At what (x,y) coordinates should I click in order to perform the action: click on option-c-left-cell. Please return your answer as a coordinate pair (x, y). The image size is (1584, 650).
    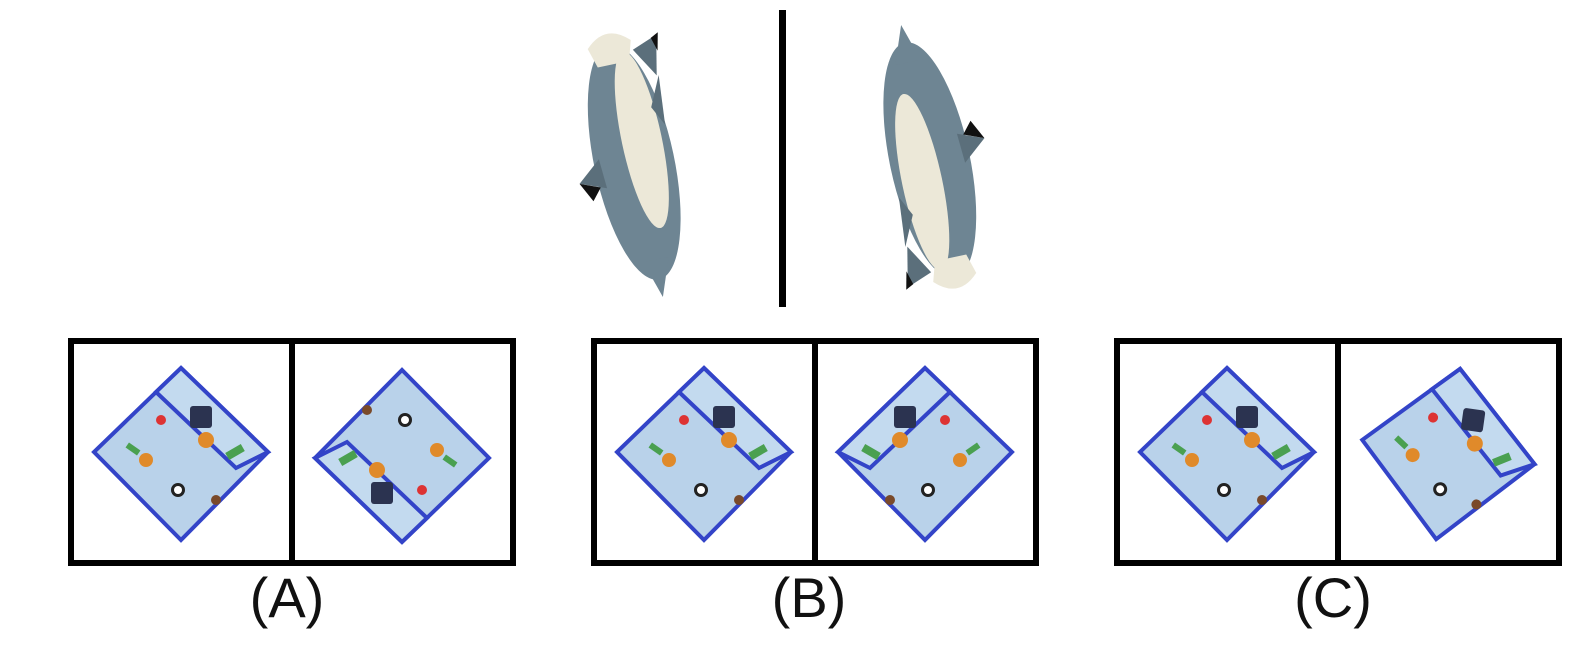
    Looking at the image, I should click on (1227, 452).